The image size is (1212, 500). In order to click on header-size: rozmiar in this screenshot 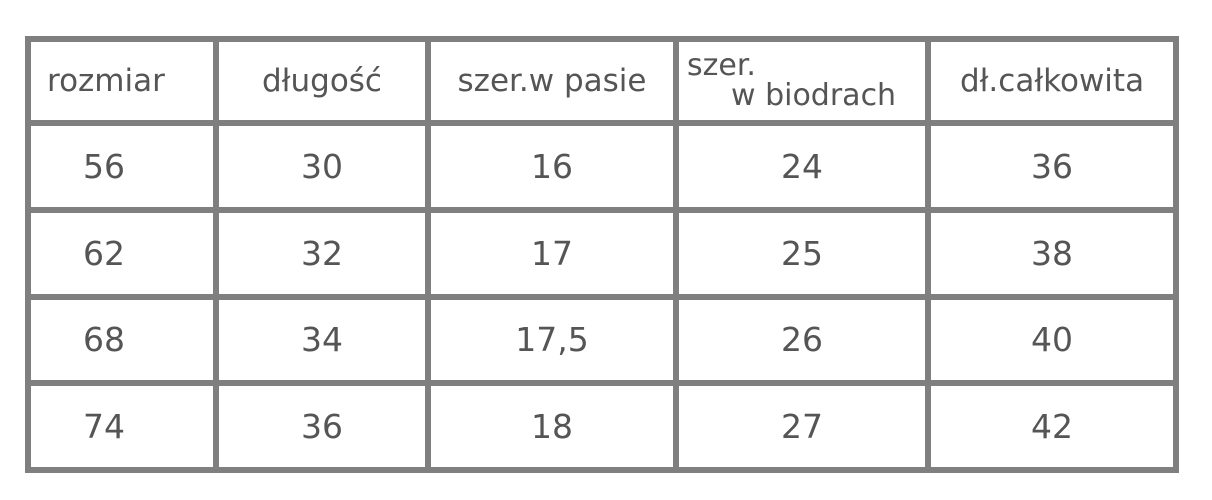, I will do `click(122, 81)`.